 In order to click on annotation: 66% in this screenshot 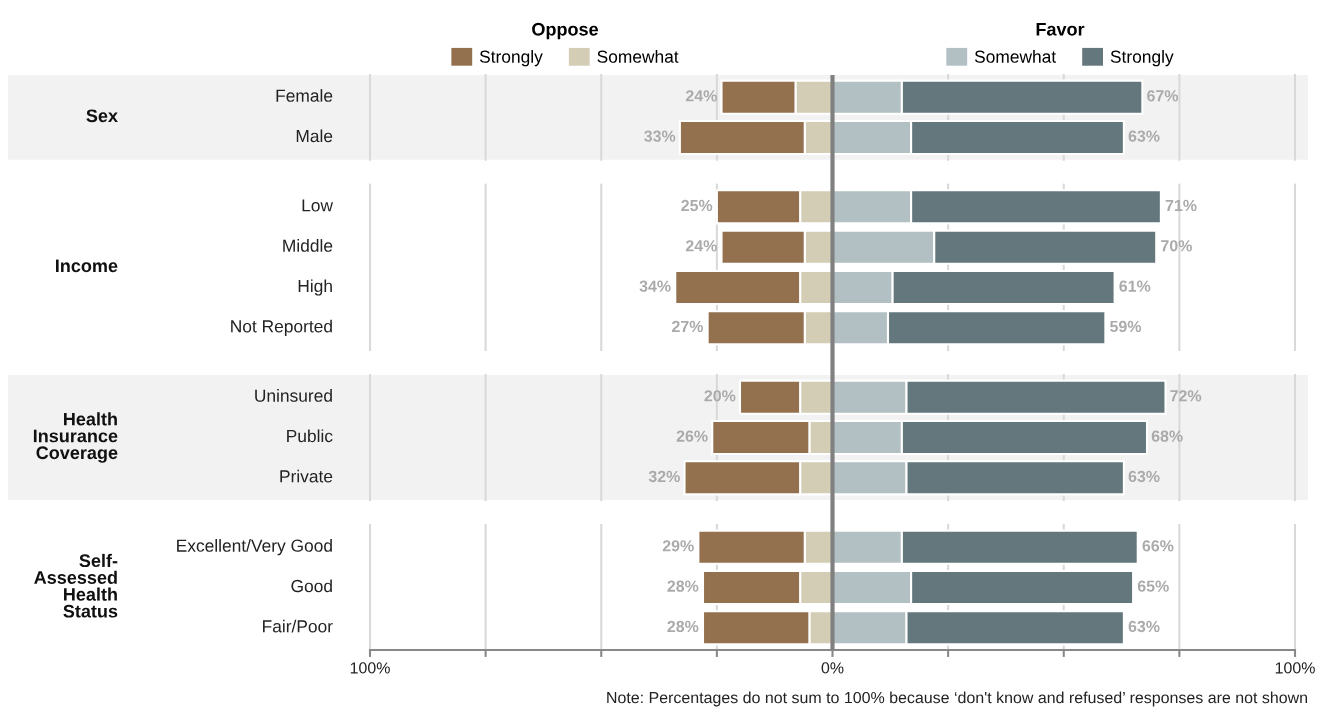, I will do `click(1158, 546)`.